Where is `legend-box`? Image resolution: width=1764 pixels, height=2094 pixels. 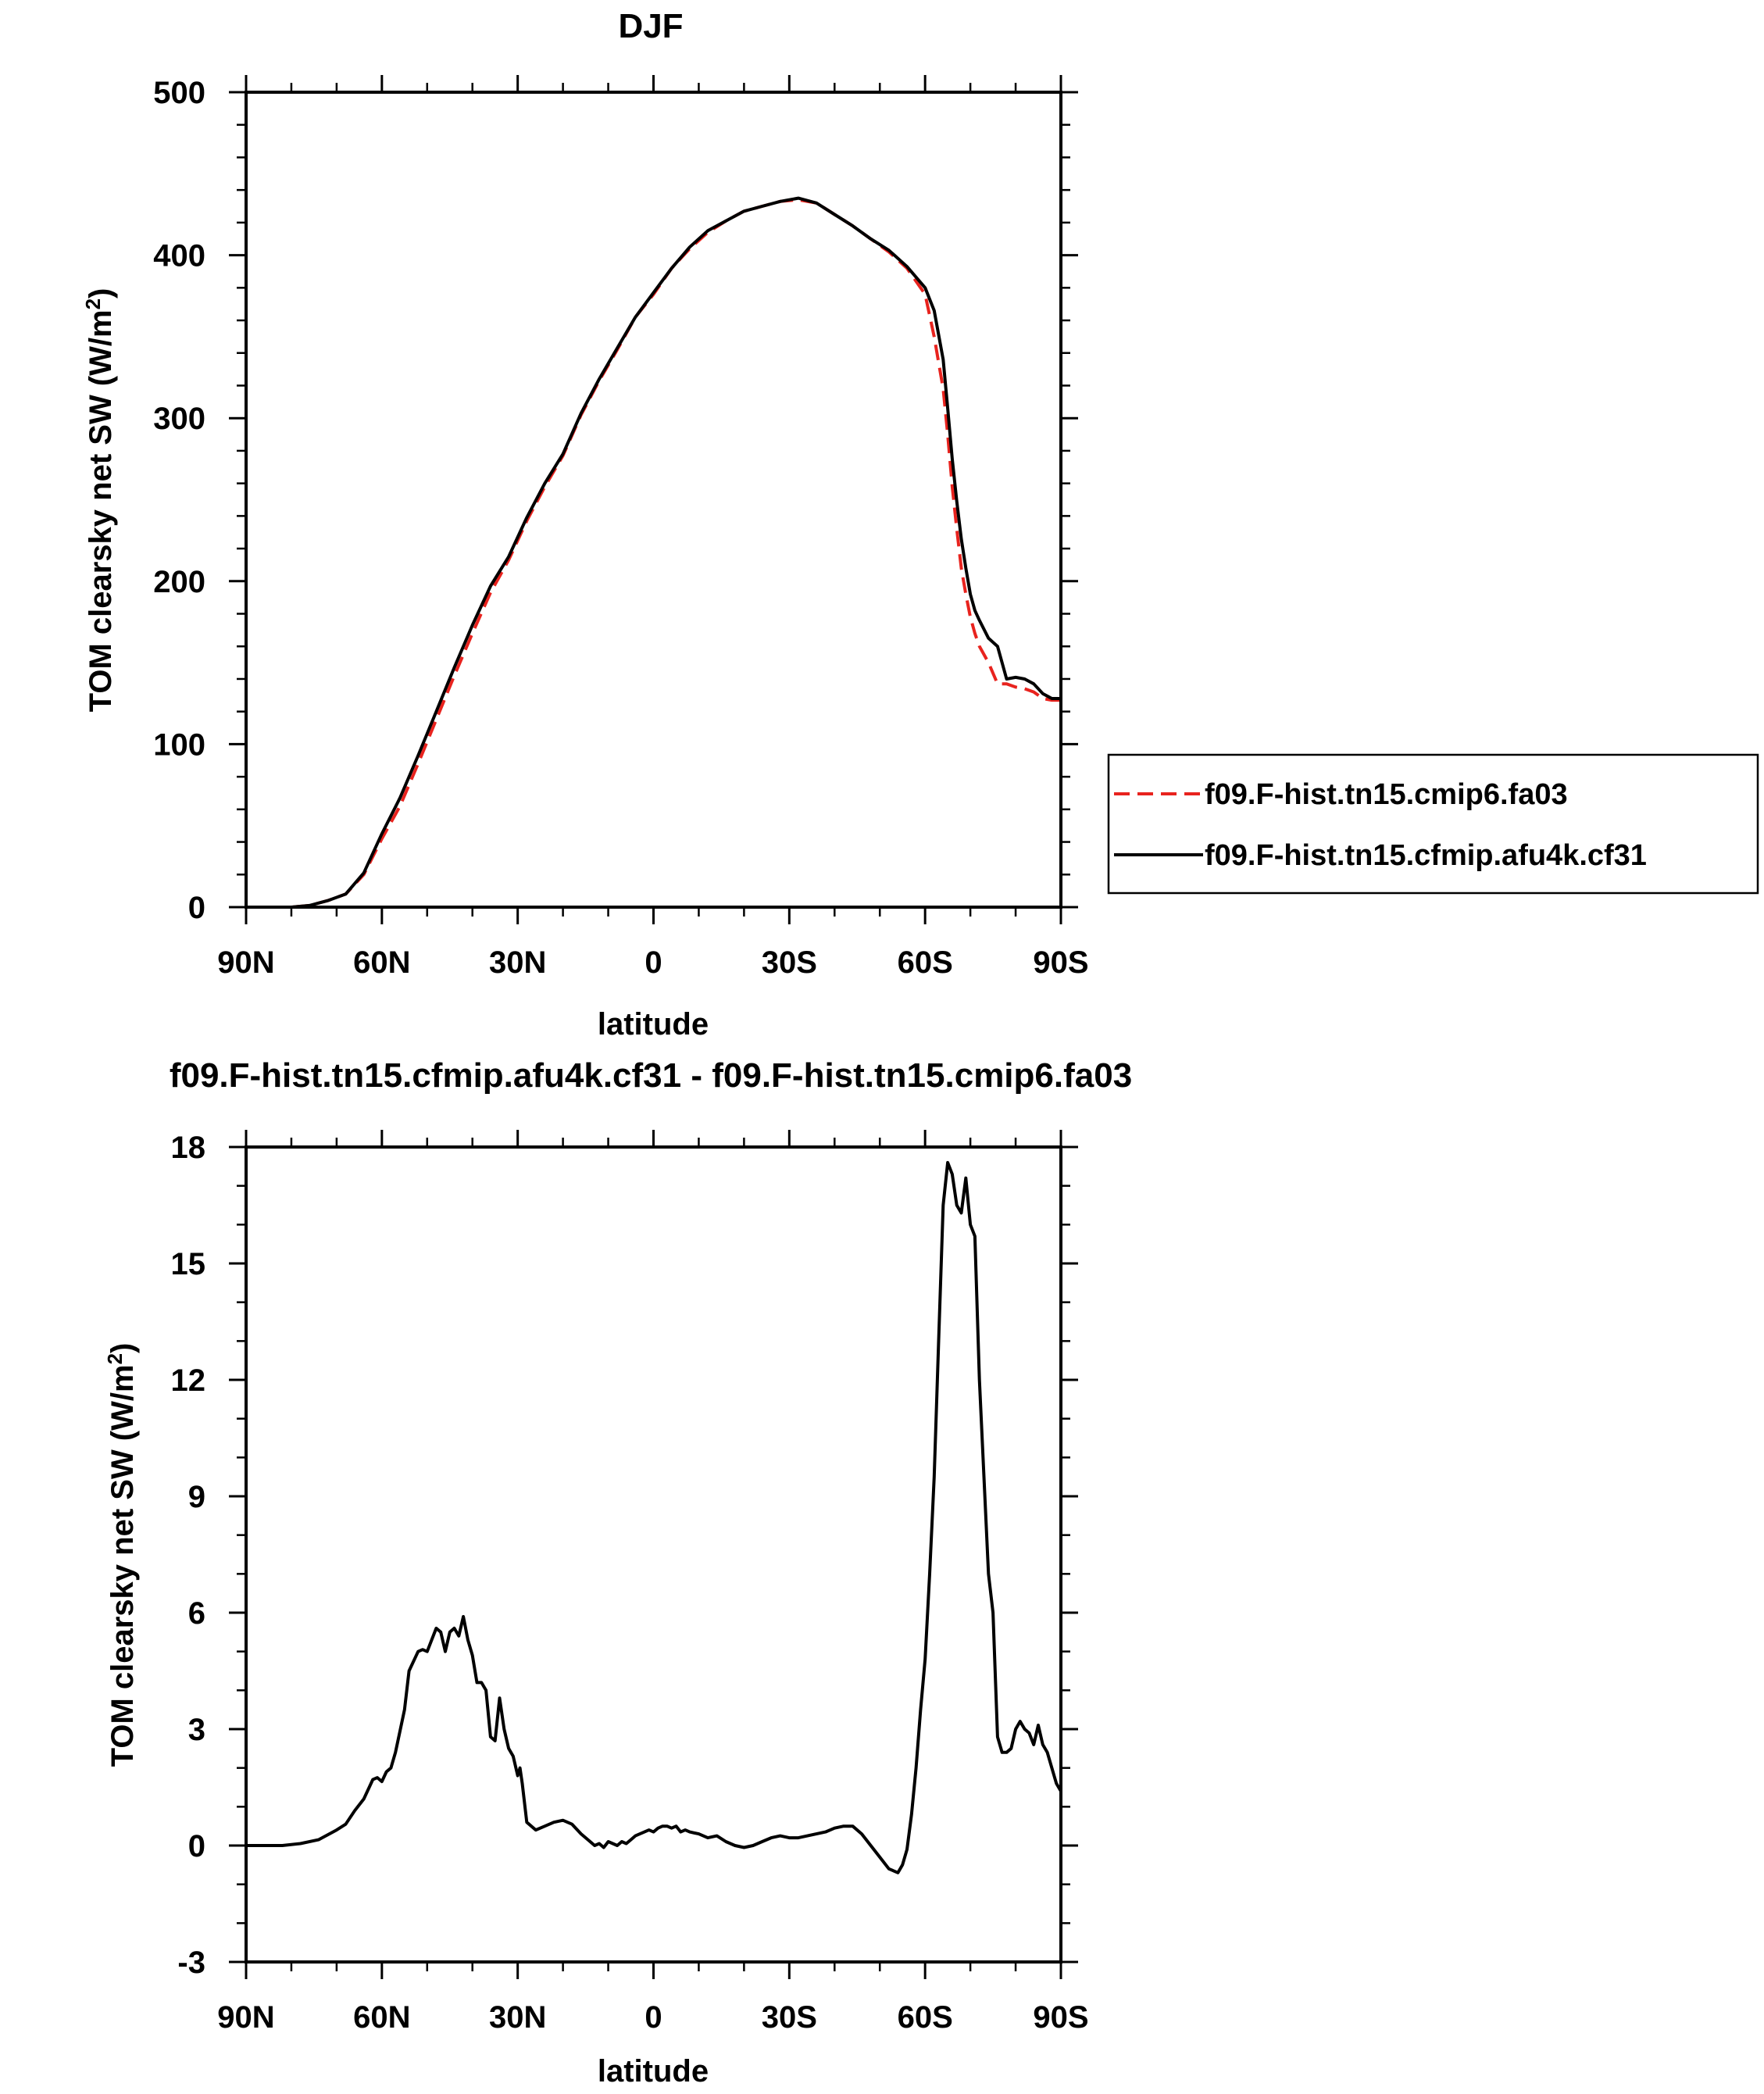 legend-box is located at coordinates (1433, 824).